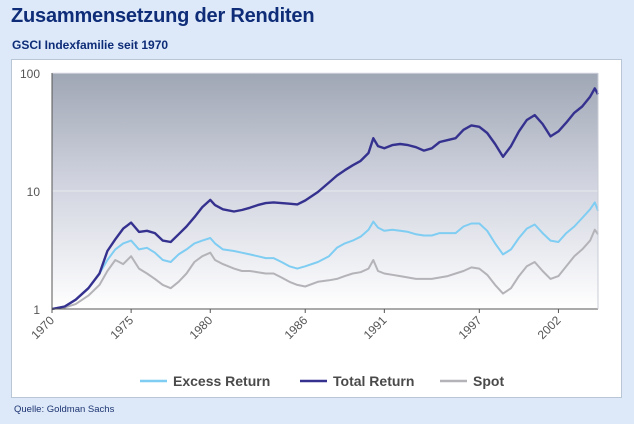 The image size is (634, 424). What do you see at coordinates (163, 16) in the screenshot?
I see `page-title: Zusammensetzung der Renditen` at bounding box center [163, 16].